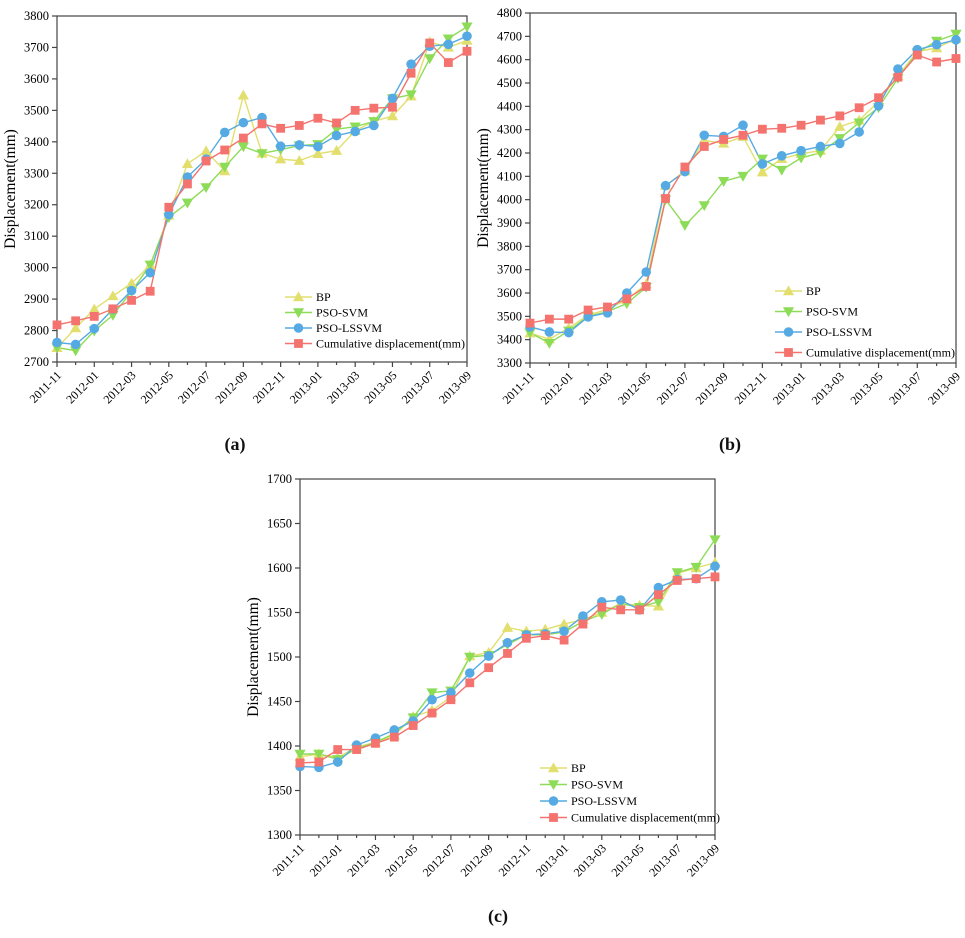 The height and width of the screenshot is (938, 965). Describe the element at coordinates (813, 291) in the screenshot. I see `legend-label: BP` at that location.